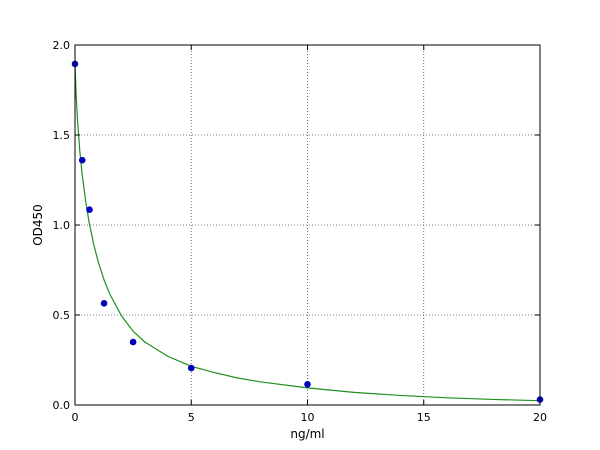  Describe the element at coordinates (424, 417) in the screenshot. I see `x-tick-label: 15` at that location.